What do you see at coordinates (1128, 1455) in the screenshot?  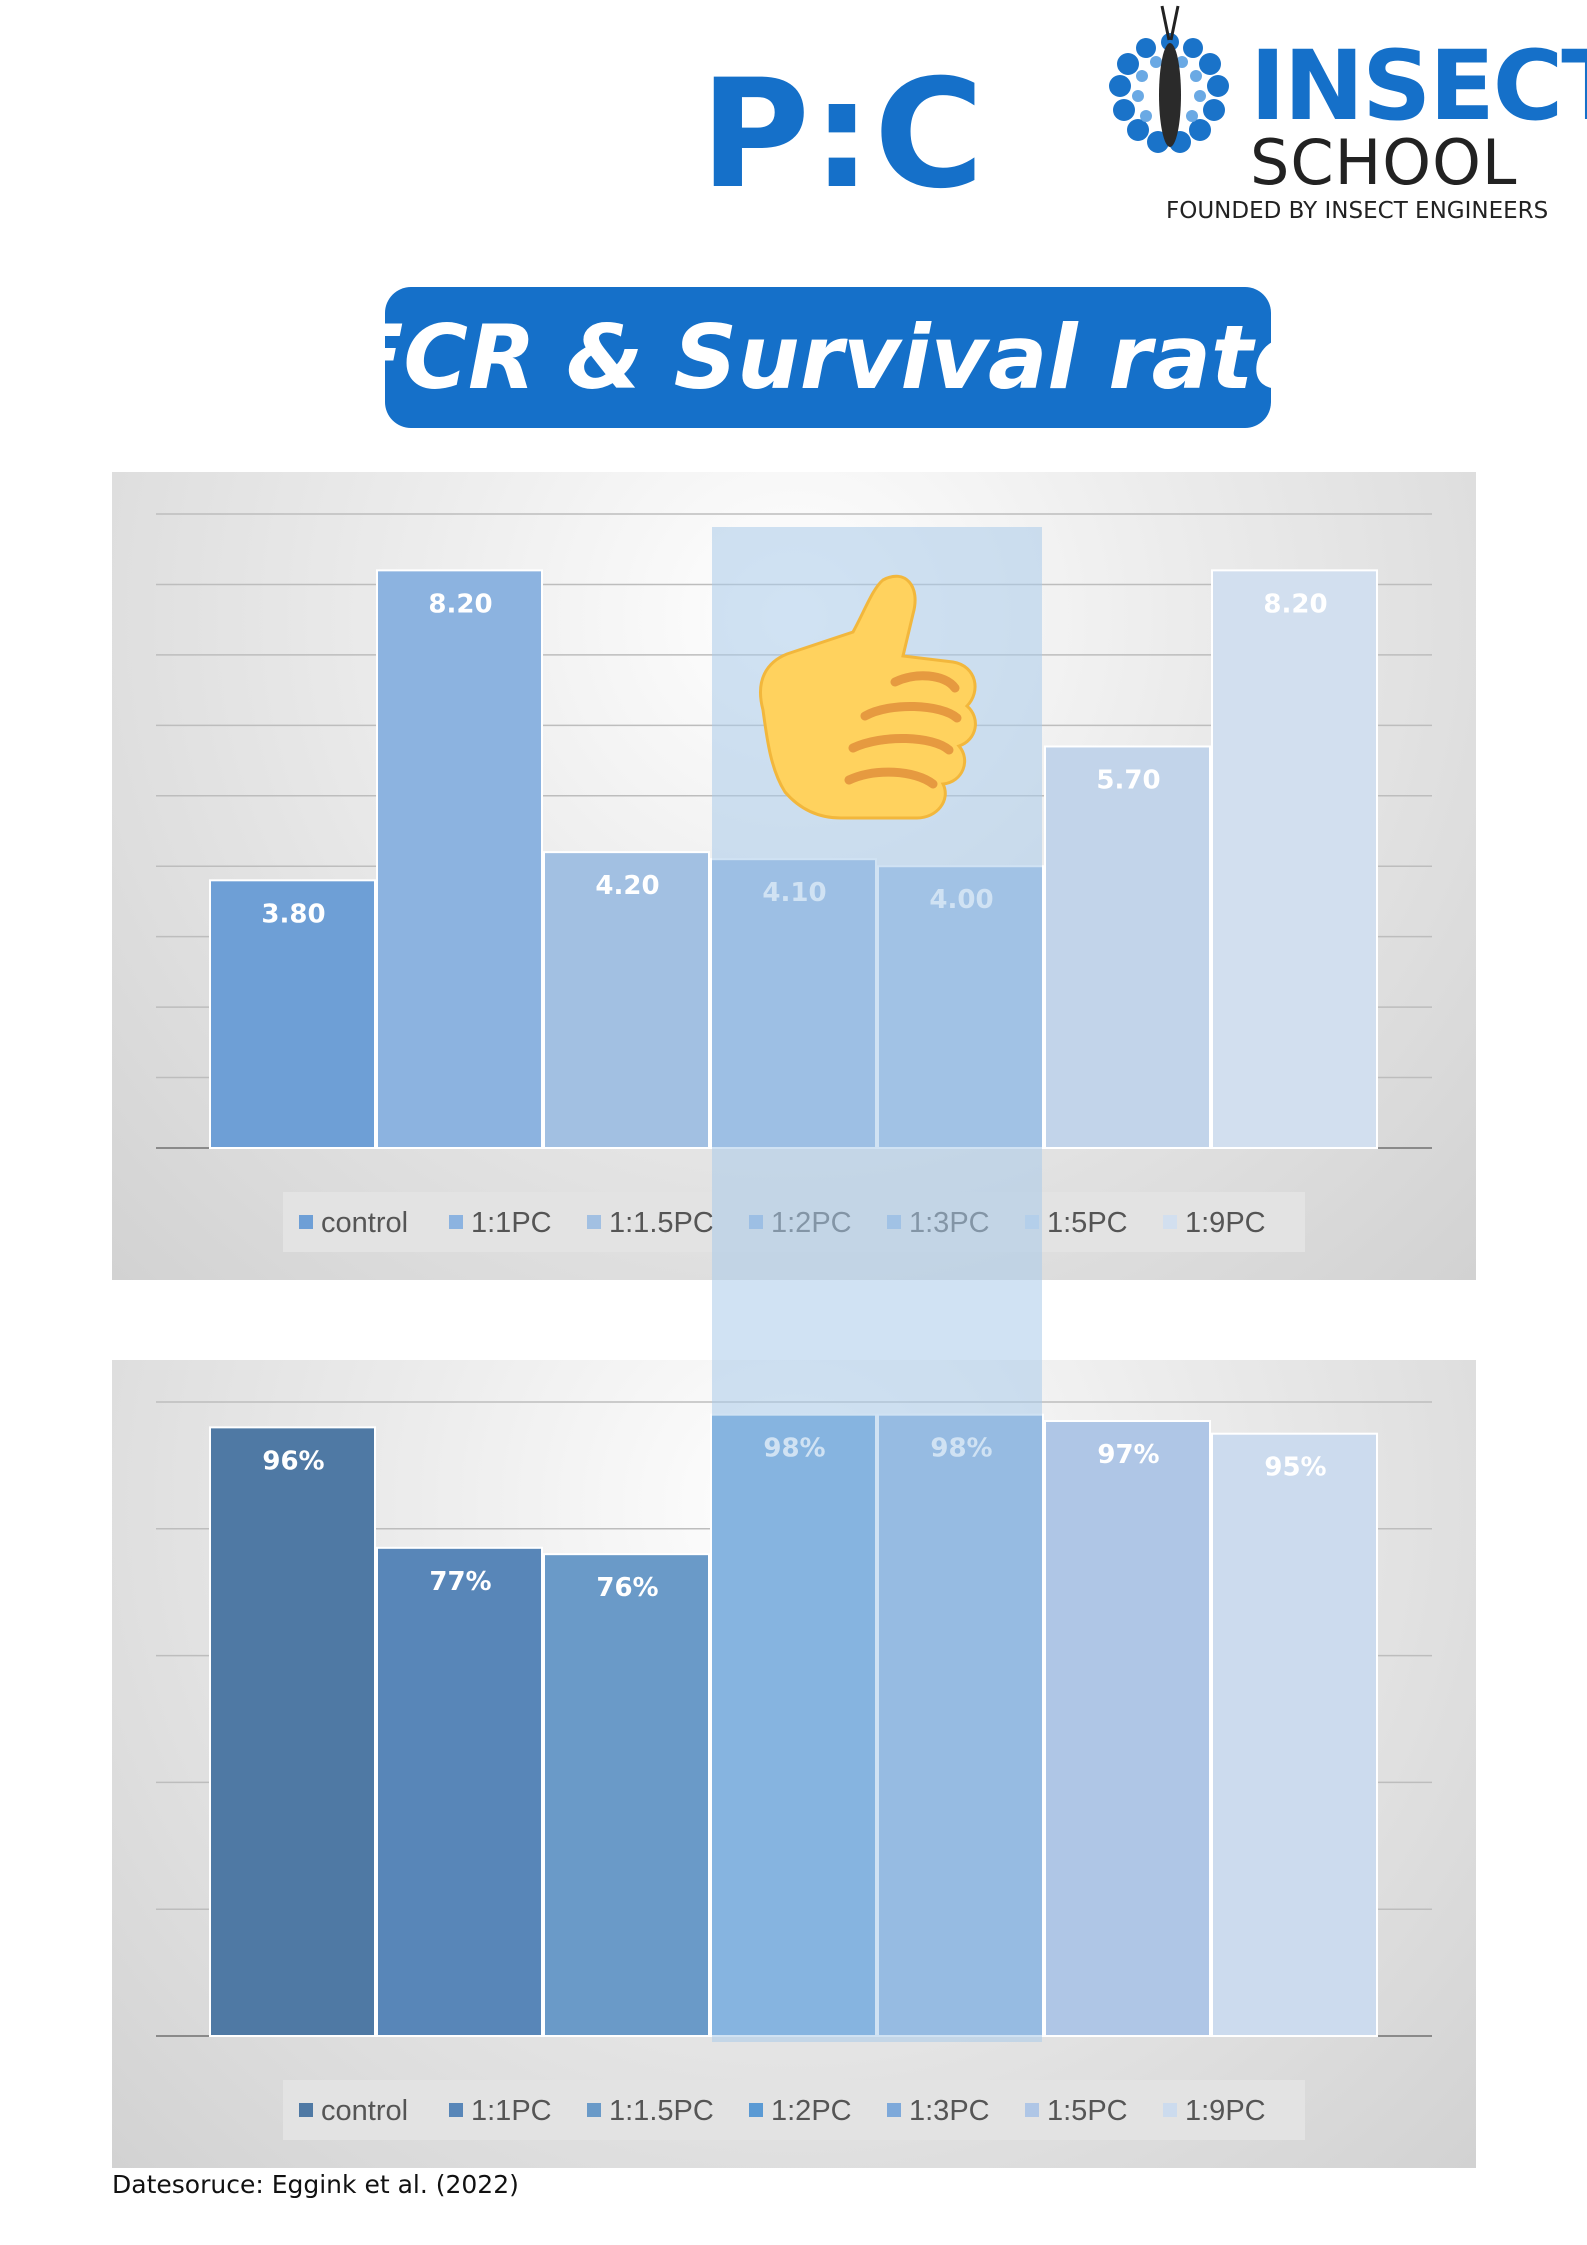 I see `data-label: 97%` at bounding box center [1128, 1455].